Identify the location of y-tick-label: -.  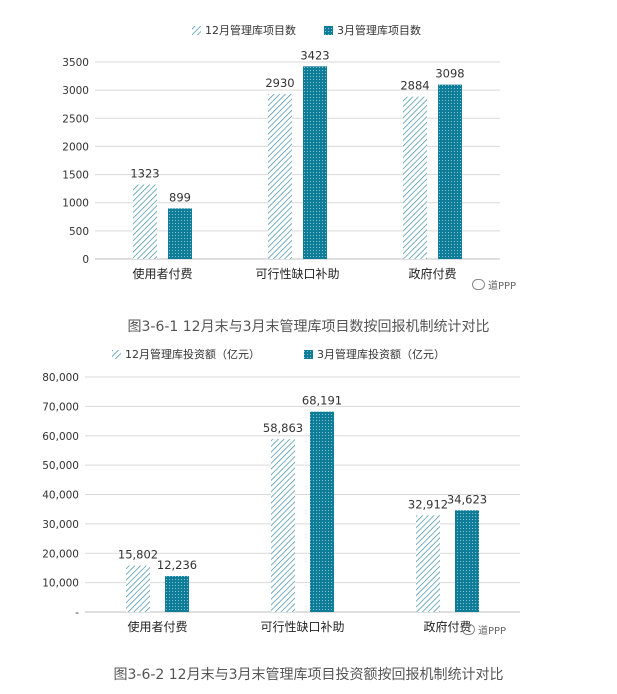
(77, 613).